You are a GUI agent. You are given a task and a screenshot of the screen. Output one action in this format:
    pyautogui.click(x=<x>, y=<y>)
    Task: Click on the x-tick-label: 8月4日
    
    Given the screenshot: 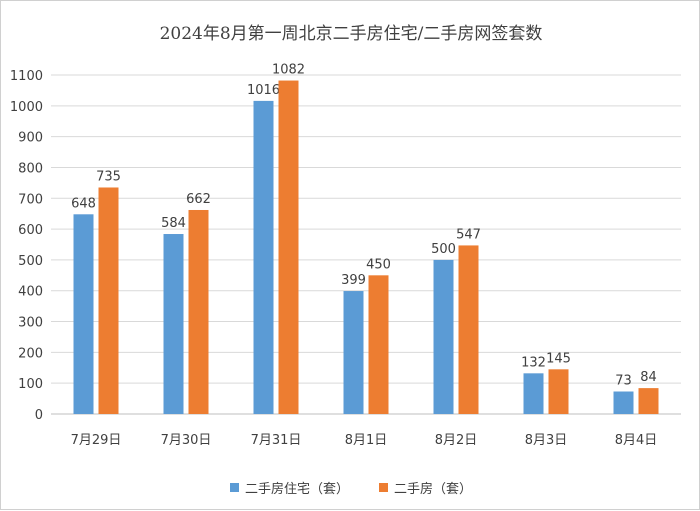 What is the action you would take?
    pyautogui.click(x=636, y=440)
    